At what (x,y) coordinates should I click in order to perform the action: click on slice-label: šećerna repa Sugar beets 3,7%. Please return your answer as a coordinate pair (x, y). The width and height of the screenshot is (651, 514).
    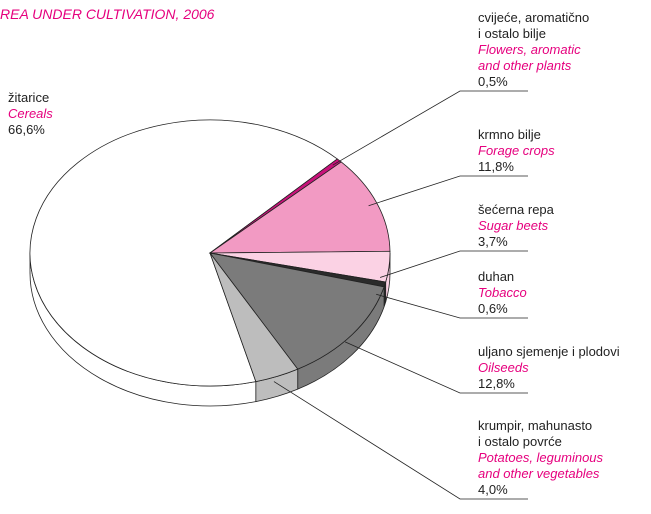
    Looking at the image, I should click on (516, 226).